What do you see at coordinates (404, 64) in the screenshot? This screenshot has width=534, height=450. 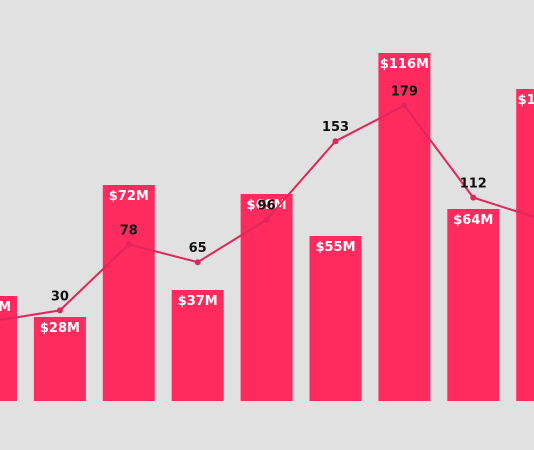 I see `bar-value-label: $116M` at bounding box center [404, 64].